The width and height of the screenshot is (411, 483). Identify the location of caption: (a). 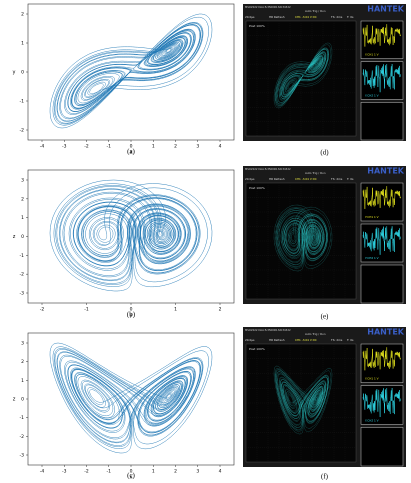
(131, 152).